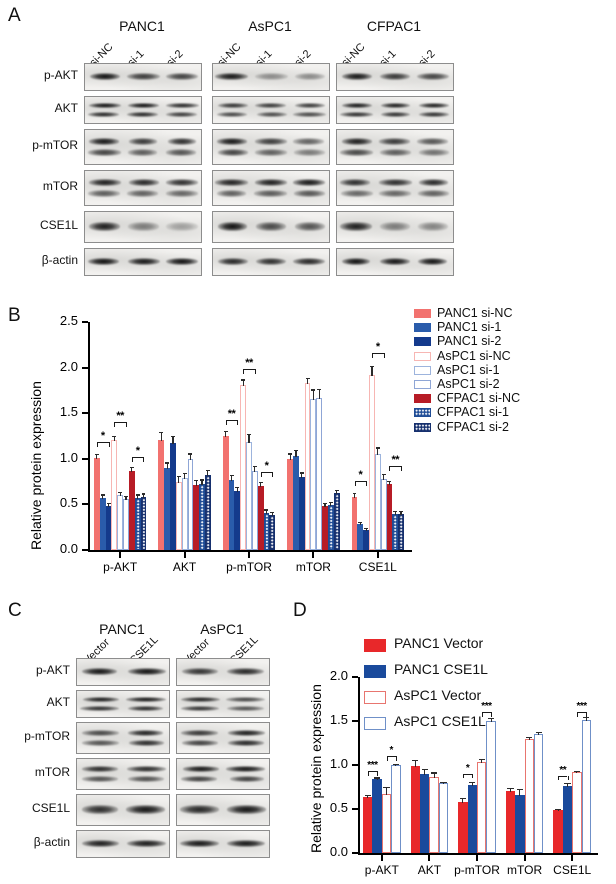 The width and height of the screenshot is (616, 884). I want to click on blot-protein-label: p-mTOR, so click(55, 145).